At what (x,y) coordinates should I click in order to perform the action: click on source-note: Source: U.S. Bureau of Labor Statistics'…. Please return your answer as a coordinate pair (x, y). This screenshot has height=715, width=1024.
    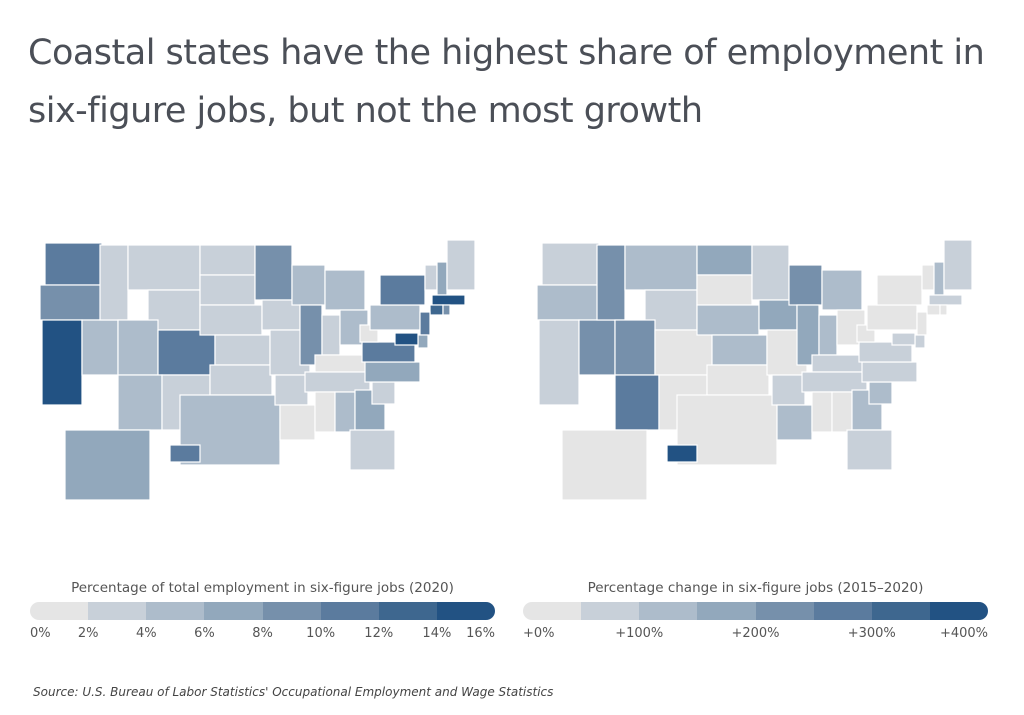
    Looking at the image, I should click on (293, 692).